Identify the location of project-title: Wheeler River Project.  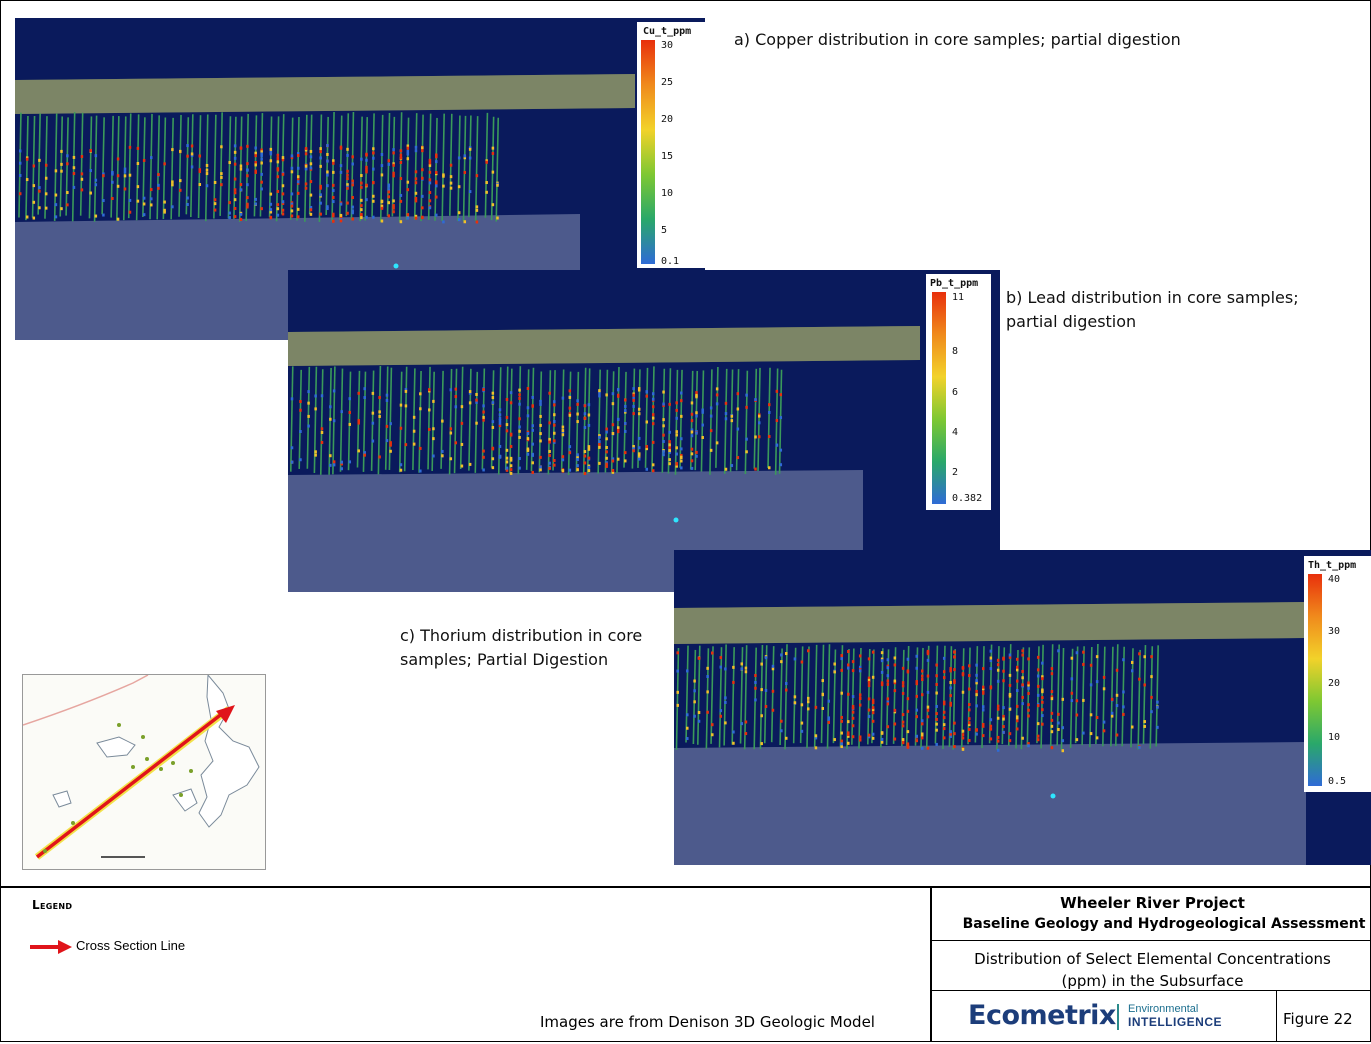
(1152, 903).